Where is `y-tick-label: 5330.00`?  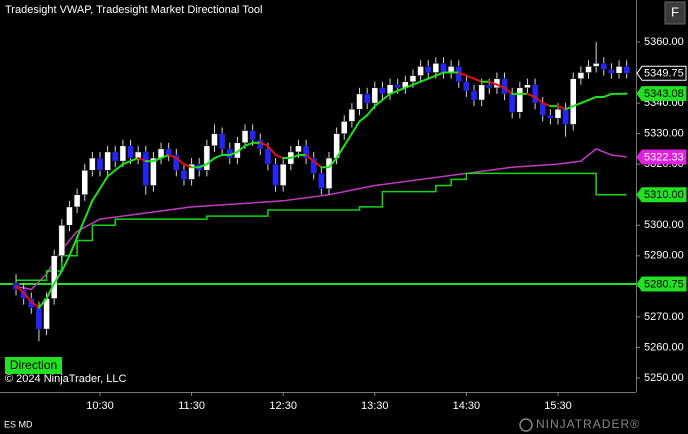
y-tick-label: 5330.00 is located at coordinates (664, 134).